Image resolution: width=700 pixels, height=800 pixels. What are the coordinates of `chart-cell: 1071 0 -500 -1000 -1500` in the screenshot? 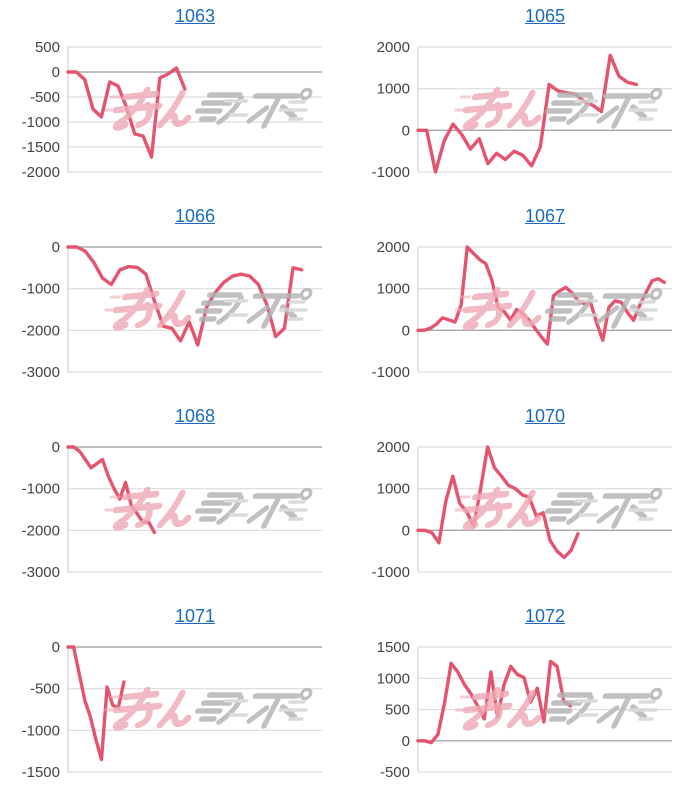 It's located at (175, 700).